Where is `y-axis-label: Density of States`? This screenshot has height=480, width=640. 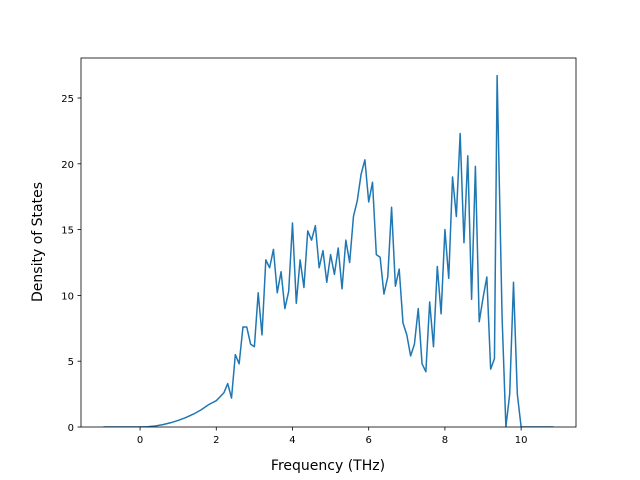 y-axis-label: Density of States is located at coordinates (38, 242).